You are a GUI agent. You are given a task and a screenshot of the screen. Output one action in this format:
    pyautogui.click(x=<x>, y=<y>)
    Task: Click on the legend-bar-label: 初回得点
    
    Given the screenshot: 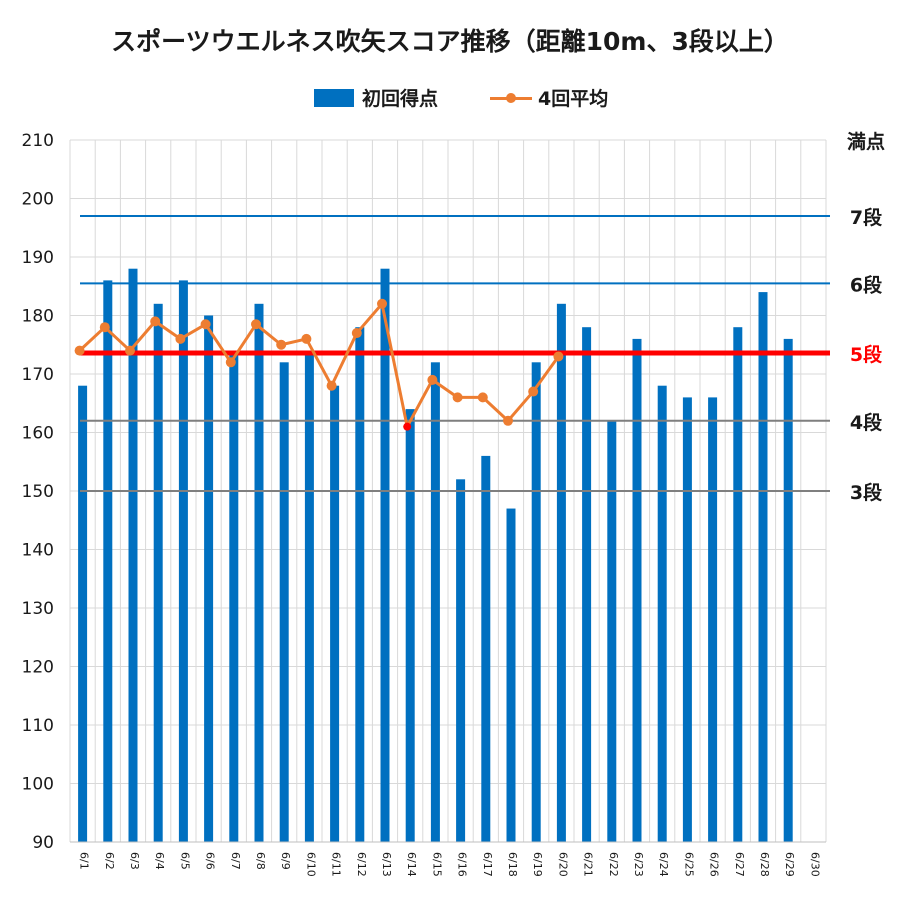 What is the action you would take?
    pyautogui.click(x=400, y=99)
    